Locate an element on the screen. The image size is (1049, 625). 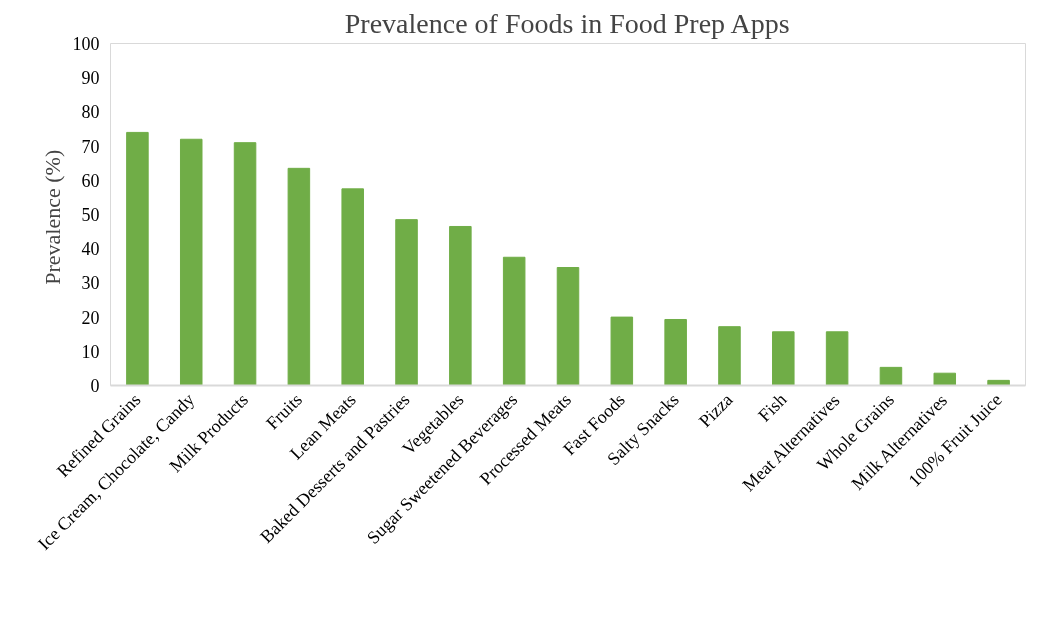
y-tick-label: 20 is located at coordinates (90, 317).